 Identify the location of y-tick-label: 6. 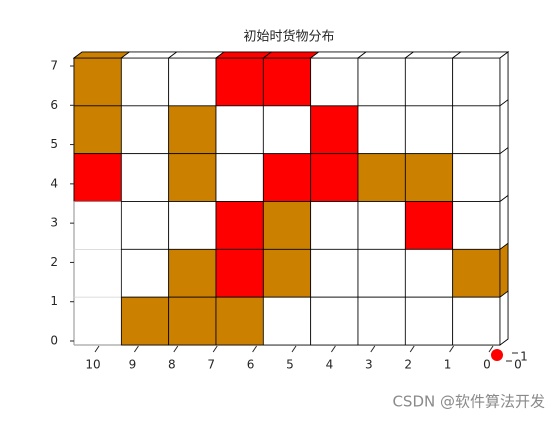
(54, 105).